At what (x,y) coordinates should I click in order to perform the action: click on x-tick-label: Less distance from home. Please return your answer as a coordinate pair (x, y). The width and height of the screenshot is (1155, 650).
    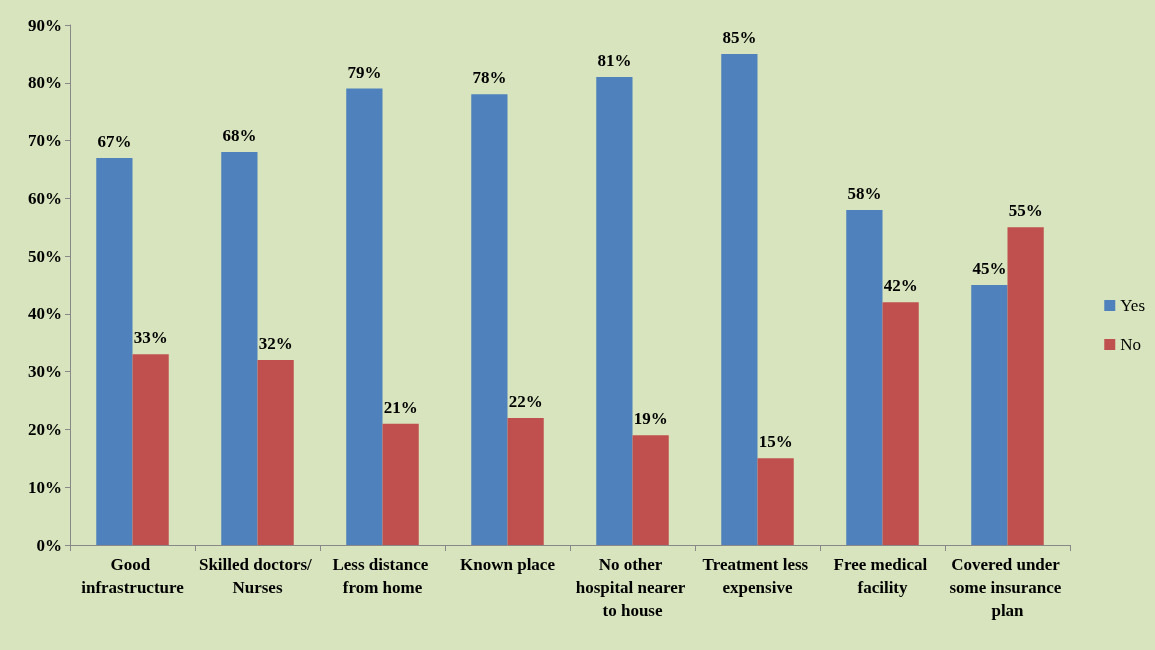
    Looking at the image, I should click on (382, 576).